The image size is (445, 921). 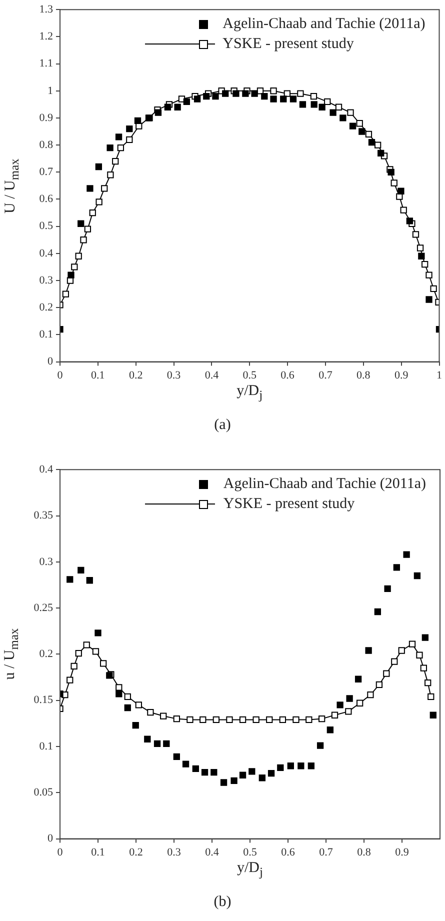 I want to click on y-tick-label: 0, so click(x=51, y=362).